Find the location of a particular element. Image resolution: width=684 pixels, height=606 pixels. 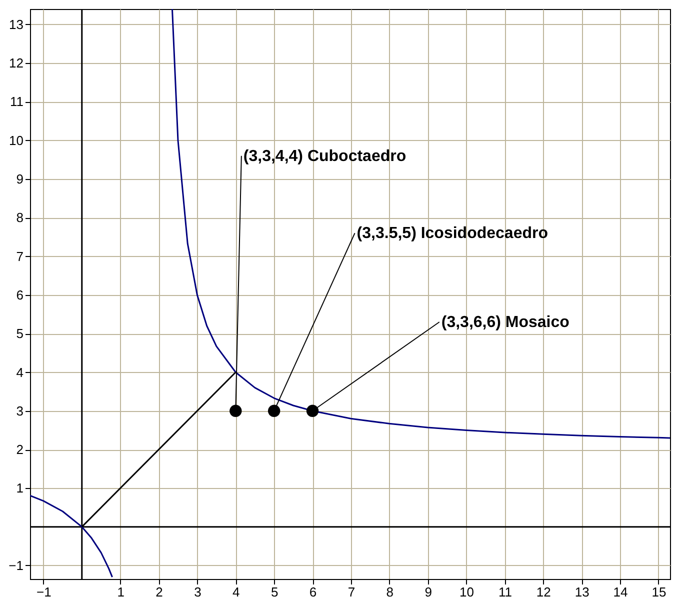

x-tick-label: 12 is located at coordinates (543, 592).